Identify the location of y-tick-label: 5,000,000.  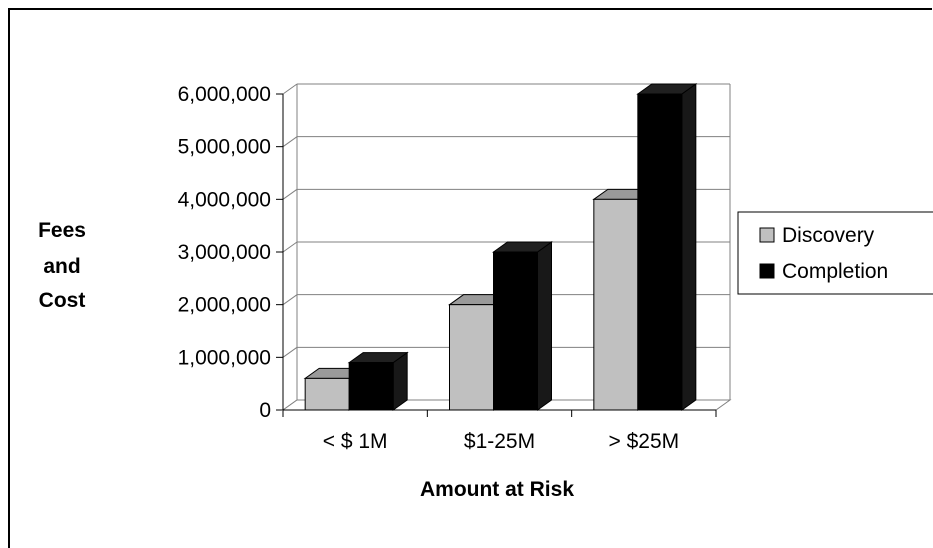
(224, 147).